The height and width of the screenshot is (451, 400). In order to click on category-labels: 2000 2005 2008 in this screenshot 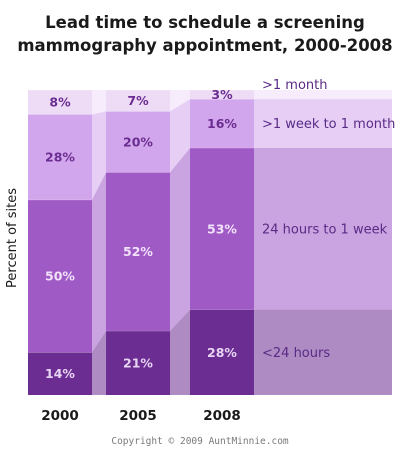, I will do `click(141, 416)`.